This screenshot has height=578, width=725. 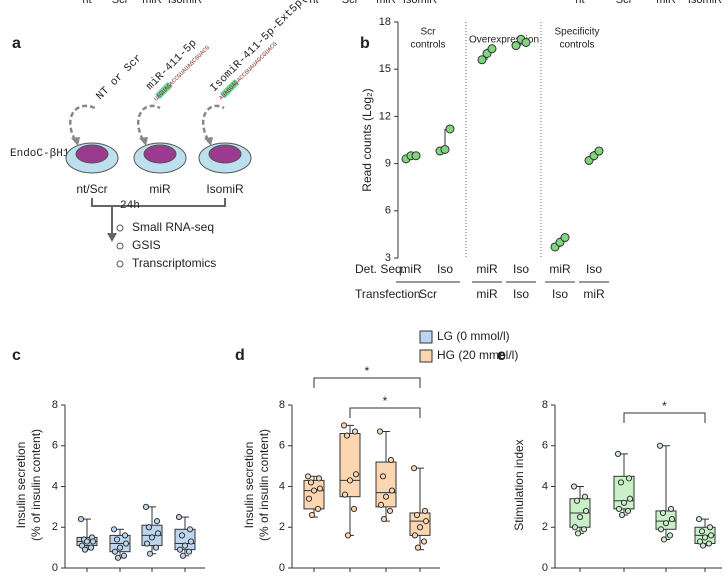 I want to click on group-label: Overexpression, so click(x=504, y=40).